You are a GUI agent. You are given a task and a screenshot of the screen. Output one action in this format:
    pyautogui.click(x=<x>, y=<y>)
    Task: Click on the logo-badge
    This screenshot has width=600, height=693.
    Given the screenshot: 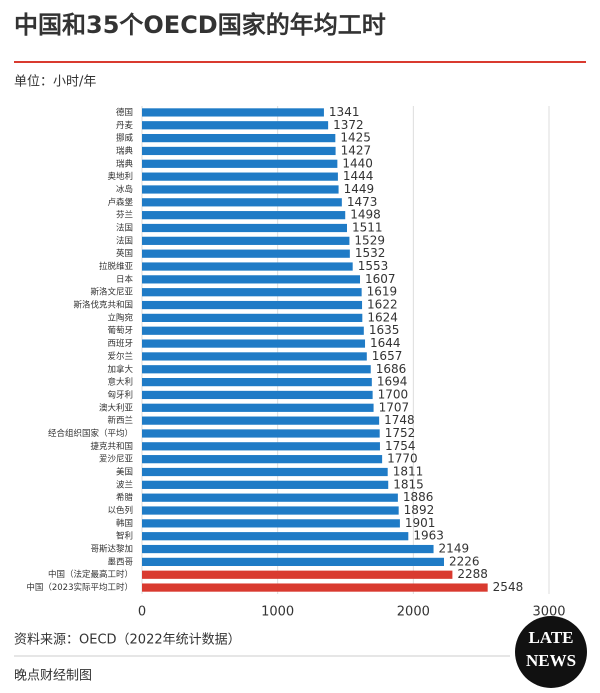 What is the action you would take?
    pyautogui.click(x=551, y=652)
    